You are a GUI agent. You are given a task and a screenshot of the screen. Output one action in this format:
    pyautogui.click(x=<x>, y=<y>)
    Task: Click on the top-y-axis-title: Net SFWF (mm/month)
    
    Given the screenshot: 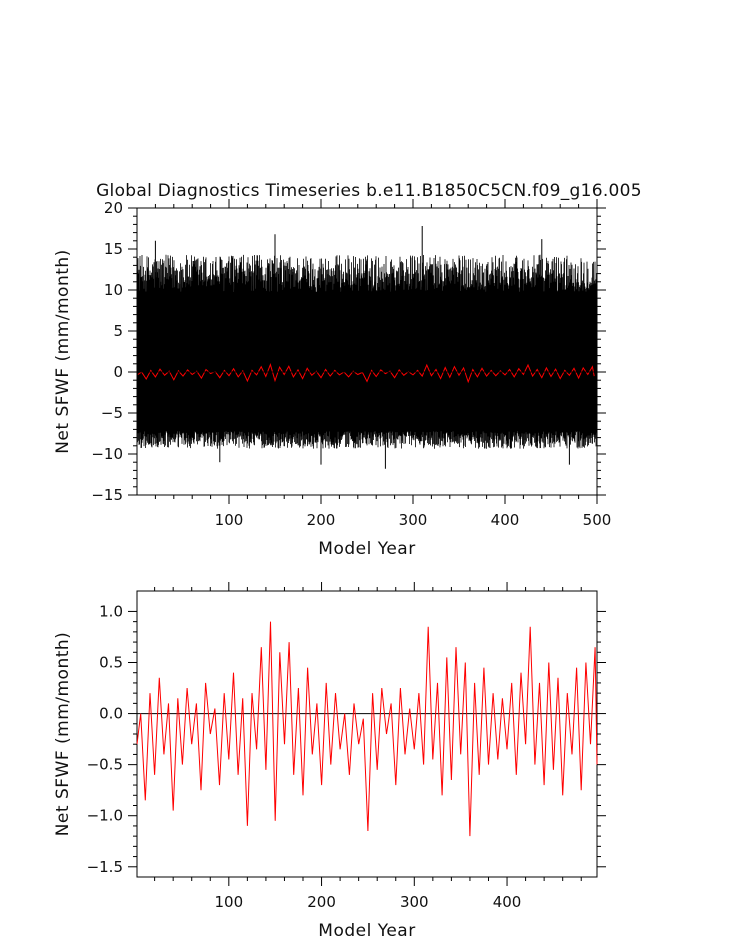 What is the action you would take?
    pyautogui.click(x=63, y=351)
    